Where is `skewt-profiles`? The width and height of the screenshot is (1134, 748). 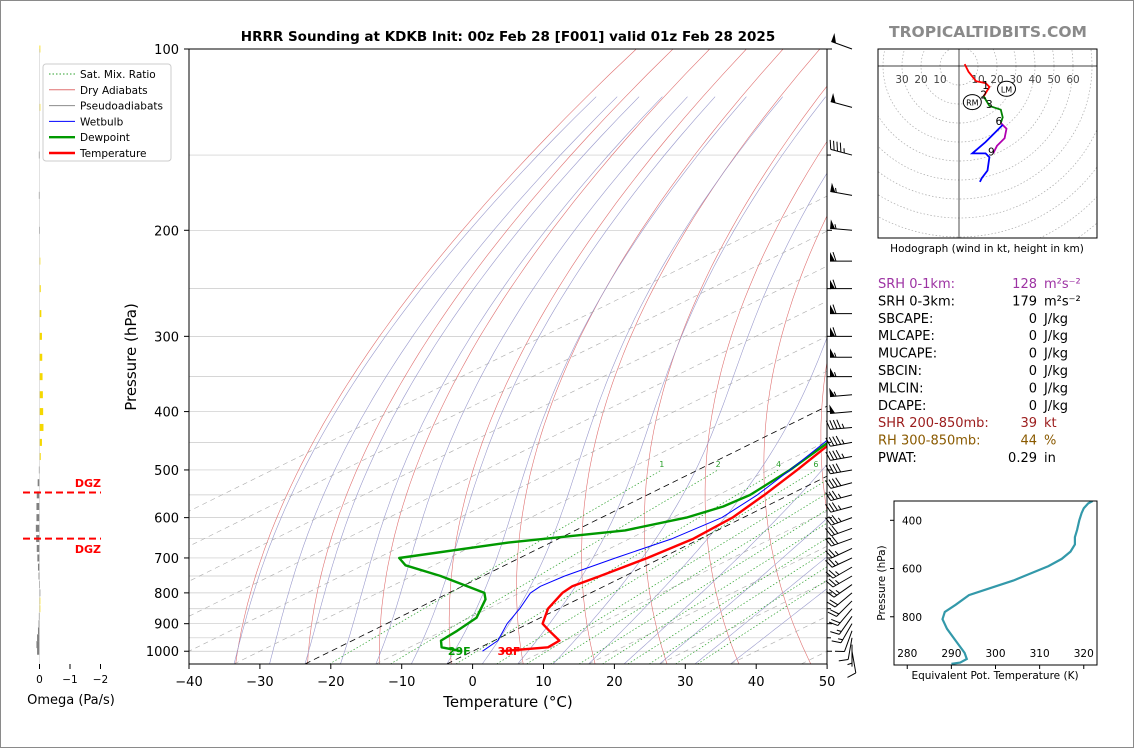
skewt-profiles is located at coordinates (612, 546).